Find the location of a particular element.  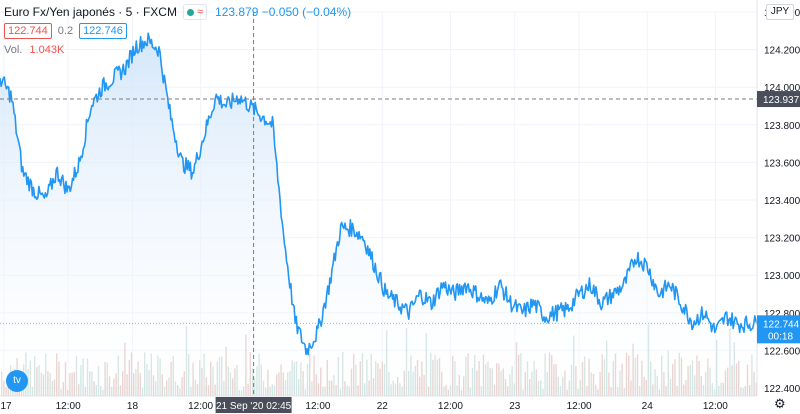

price-tick-label: 123.400 is located at coordinates (782, 201).